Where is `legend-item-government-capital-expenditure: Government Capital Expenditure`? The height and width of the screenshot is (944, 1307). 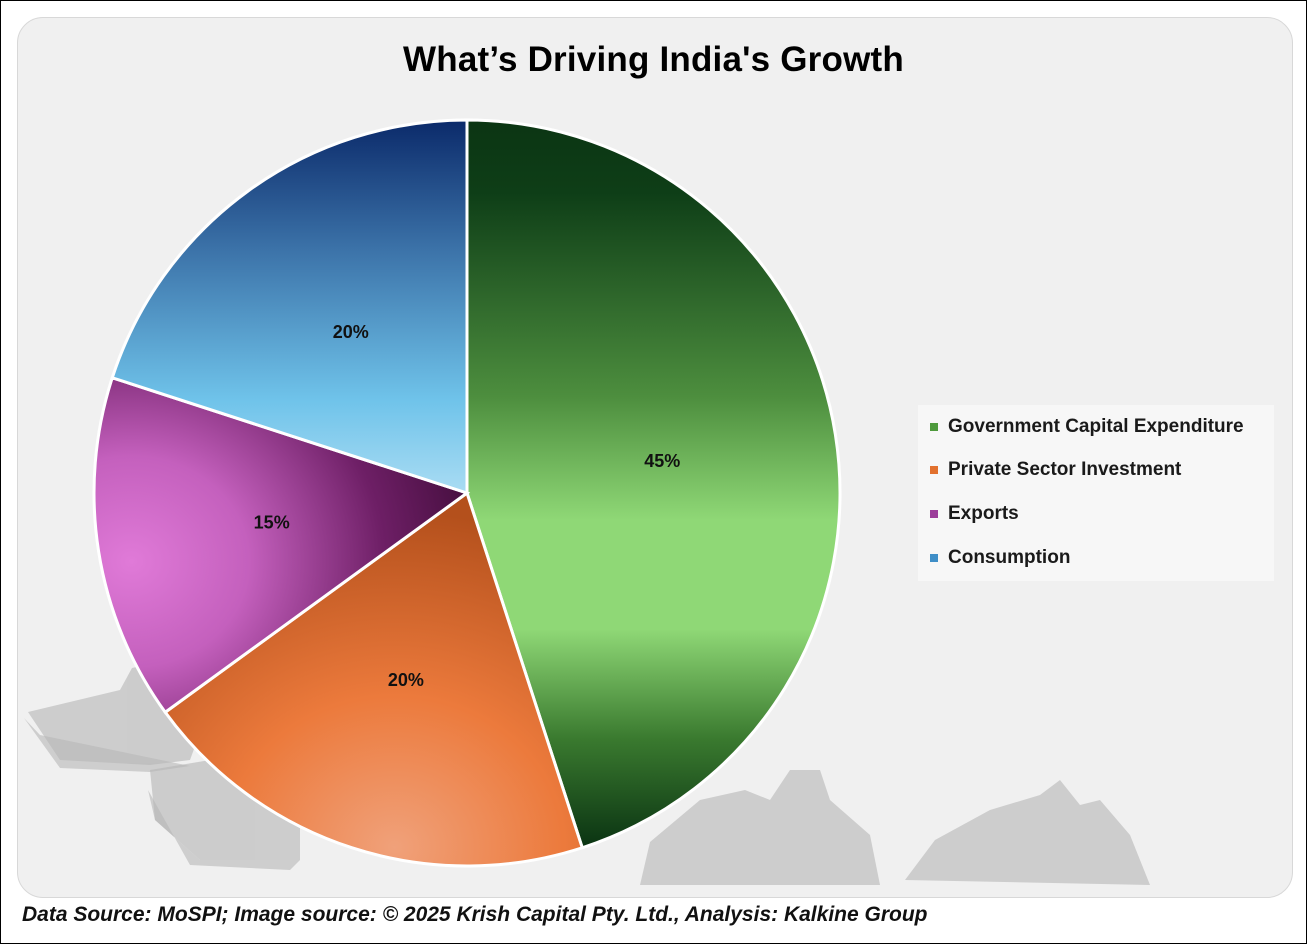 legend-item-government-capital-expenditure: Government Capital Expenditure is located at coordinates (1087, 427).